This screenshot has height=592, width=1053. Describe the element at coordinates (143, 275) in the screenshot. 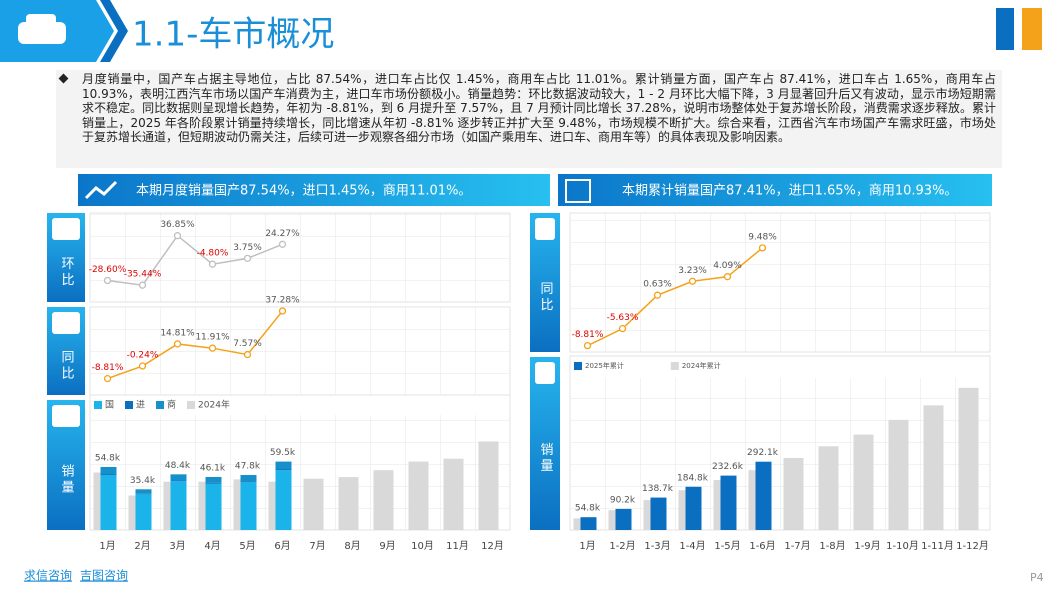

I see `data-label: -35.44%` at that location.